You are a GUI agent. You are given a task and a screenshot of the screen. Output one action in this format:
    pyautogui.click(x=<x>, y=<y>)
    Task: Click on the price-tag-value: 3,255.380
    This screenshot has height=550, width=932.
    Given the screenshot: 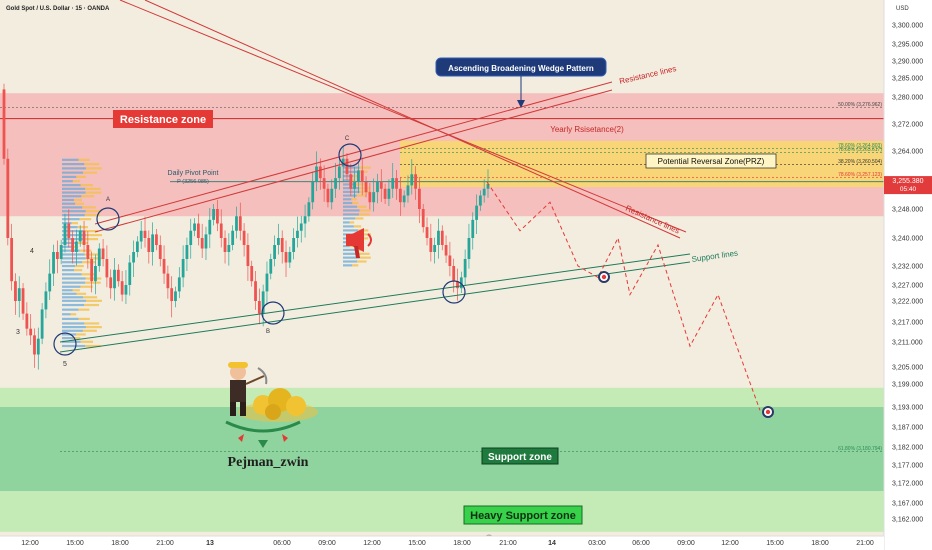 What is the action you would take?
    pyautogui.click(x=907, y=181)
    